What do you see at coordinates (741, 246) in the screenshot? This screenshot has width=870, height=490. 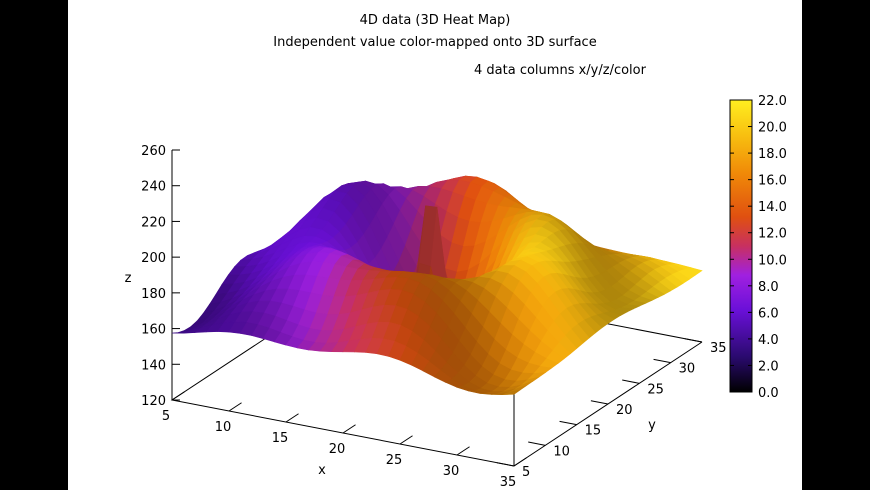 I see `colorbar` at bounding box center [741, 246].